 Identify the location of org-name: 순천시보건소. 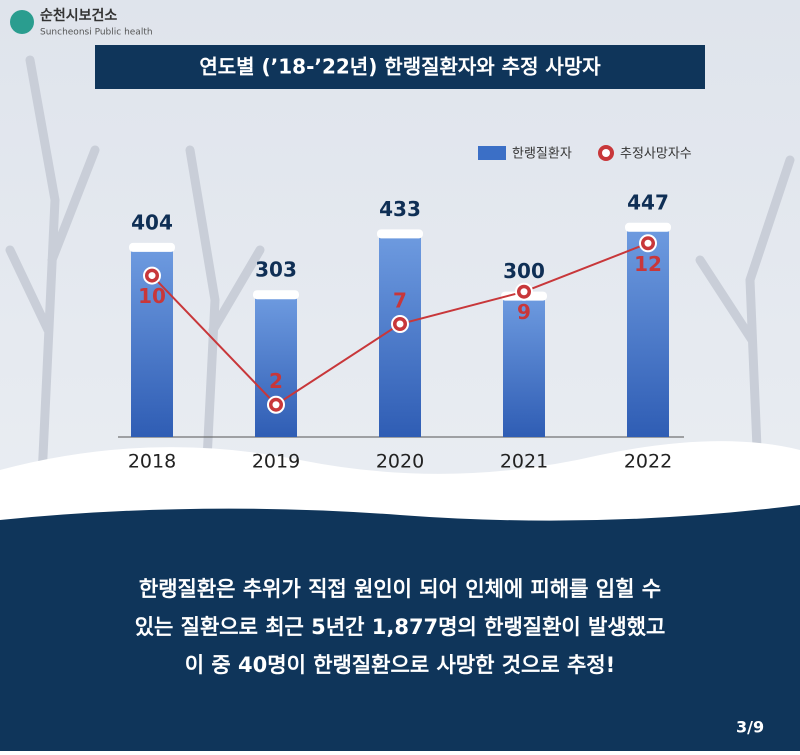
(78, 15).